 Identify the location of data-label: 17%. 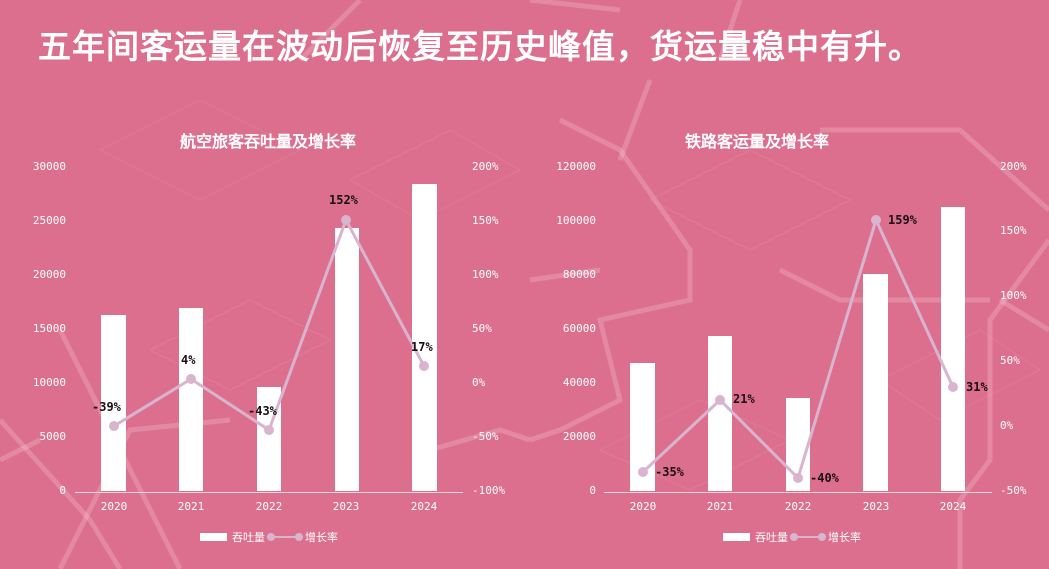
(422, 347).